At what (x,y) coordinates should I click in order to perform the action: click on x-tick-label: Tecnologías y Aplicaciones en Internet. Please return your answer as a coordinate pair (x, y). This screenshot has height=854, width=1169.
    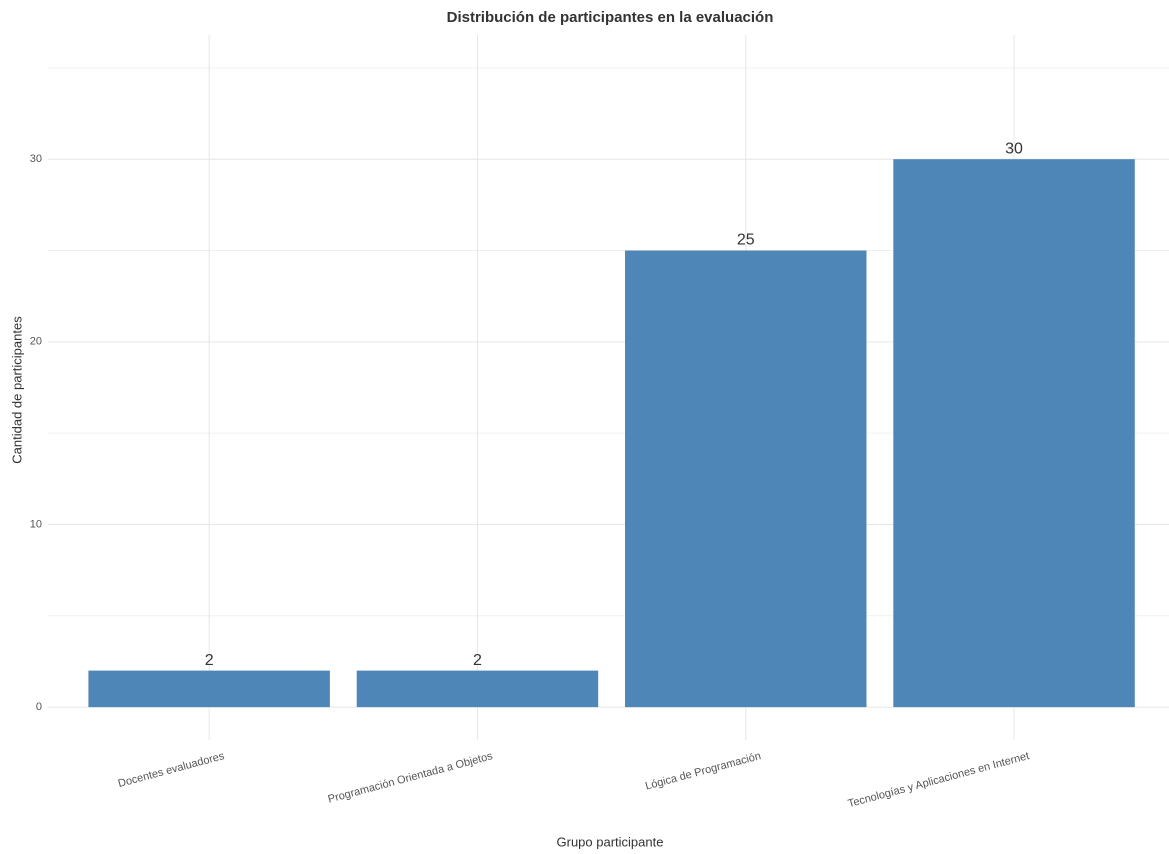
    Looking at the image, I should click on (939, 780).